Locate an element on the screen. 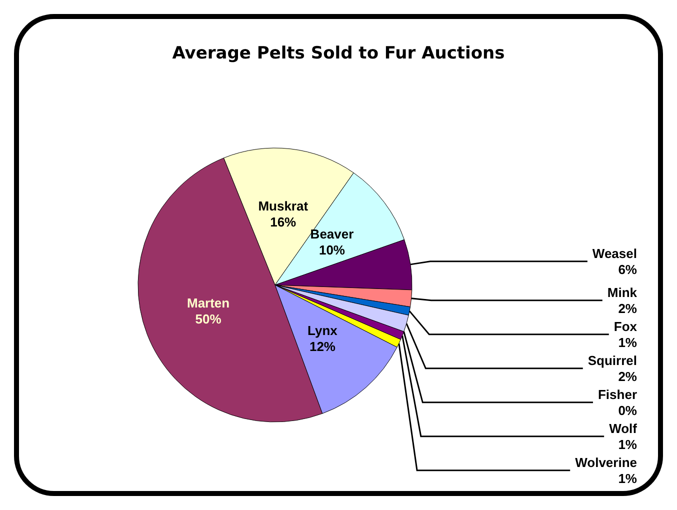  slice-label: Muskrat is located at coordinates (283, 206).